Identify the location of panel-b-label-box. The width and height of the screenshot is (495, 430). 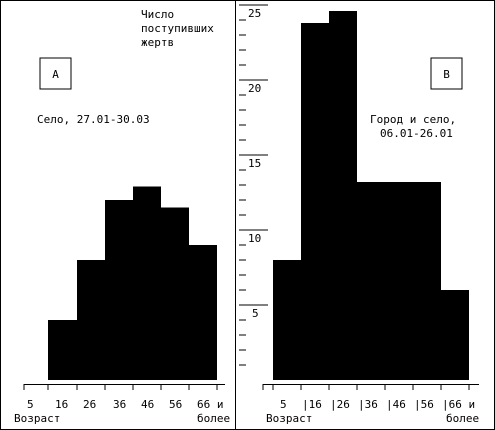
(446, 73).